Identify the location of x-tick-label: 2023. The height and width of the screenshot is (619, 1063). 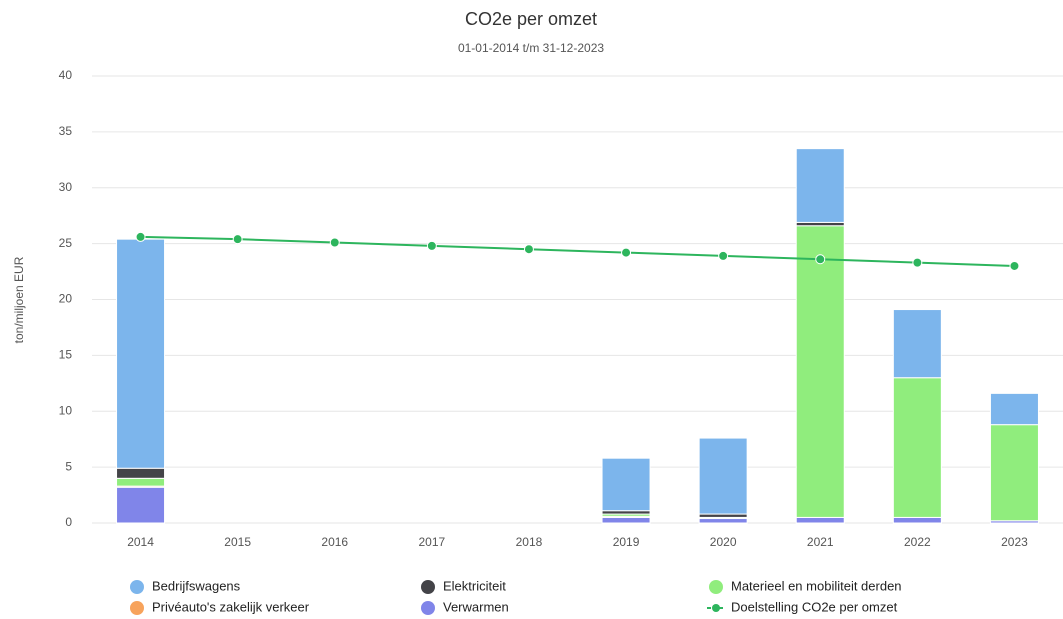
(1014, 542).